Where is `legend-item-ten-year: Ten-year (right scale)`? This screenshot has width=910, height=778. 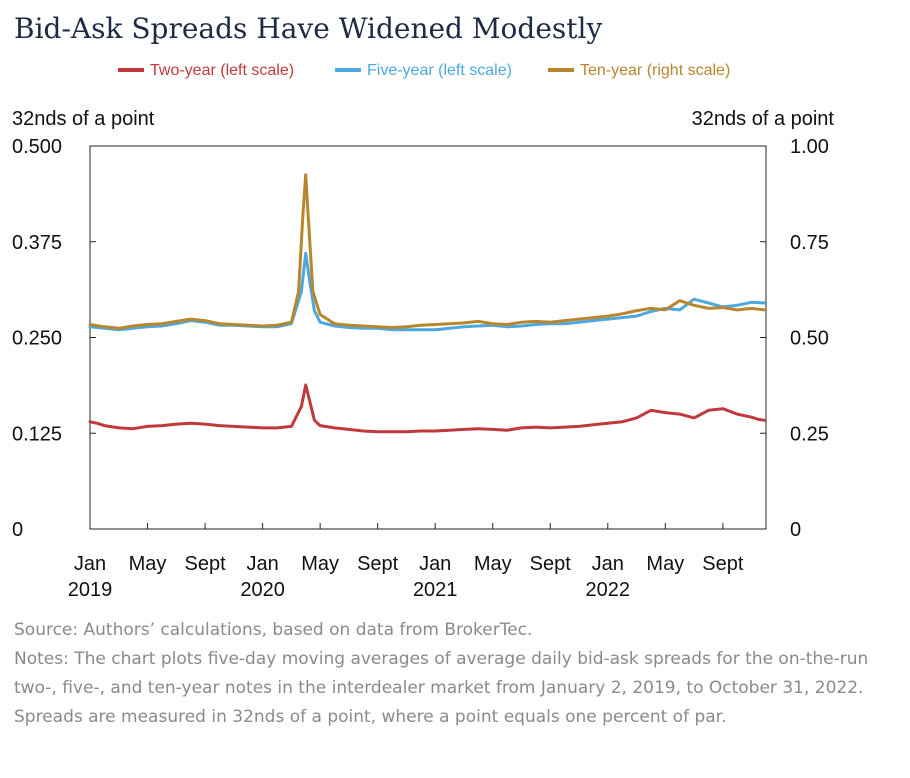 legend-item-ten-year: Ten-year (right scale) is located at coordinates (639, 71).